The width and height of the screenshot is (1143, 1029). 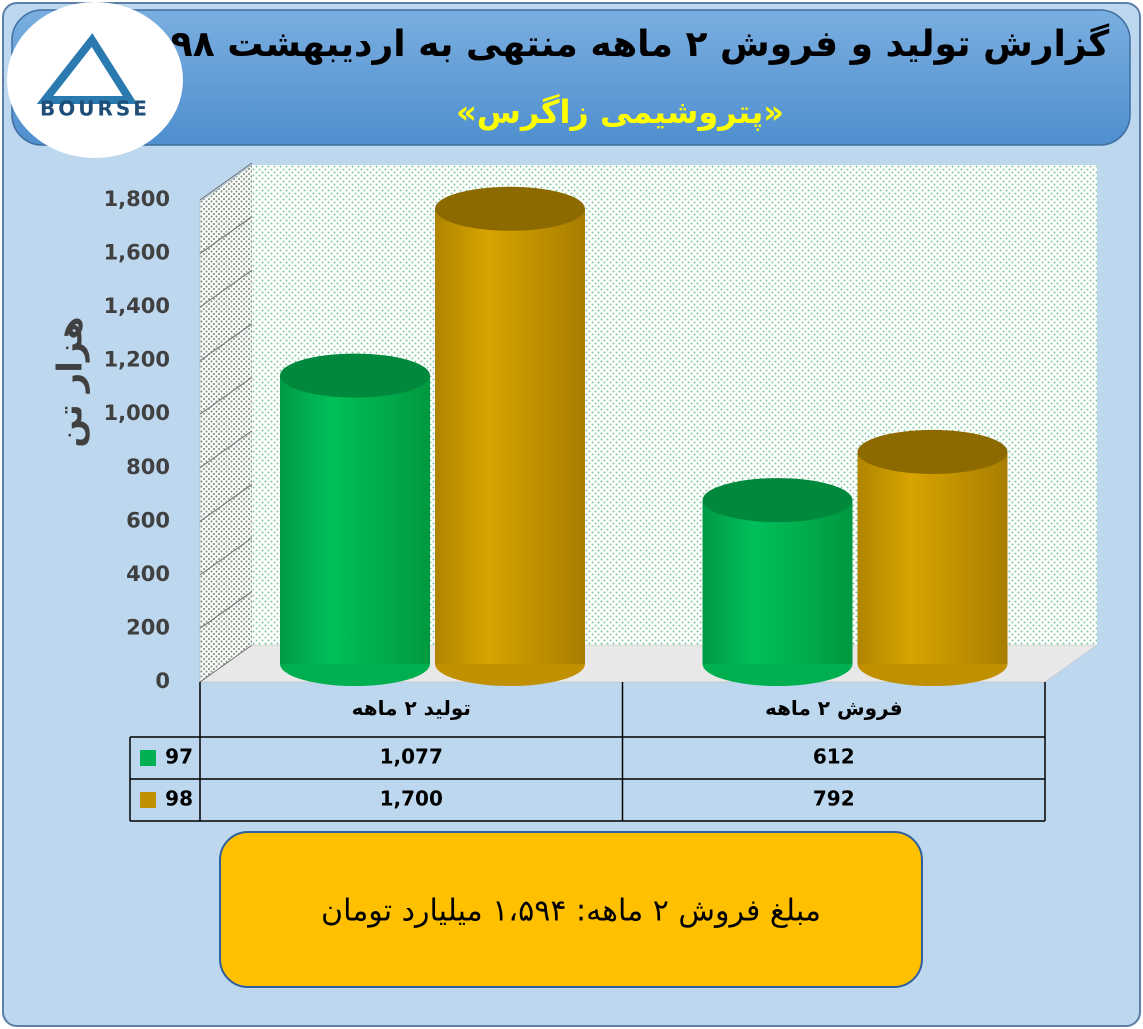 I want to click on y-tick-label: 200, so click(x=148, y=627).